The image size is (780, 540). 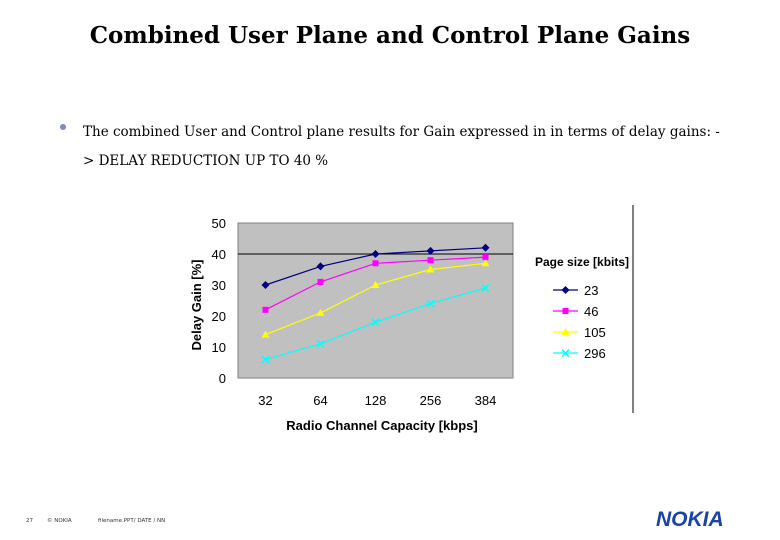 What do you see at coordinates (222, 378) in the screenshot?
I see `y-tick-label: 0` at bounding box center [222, 378].